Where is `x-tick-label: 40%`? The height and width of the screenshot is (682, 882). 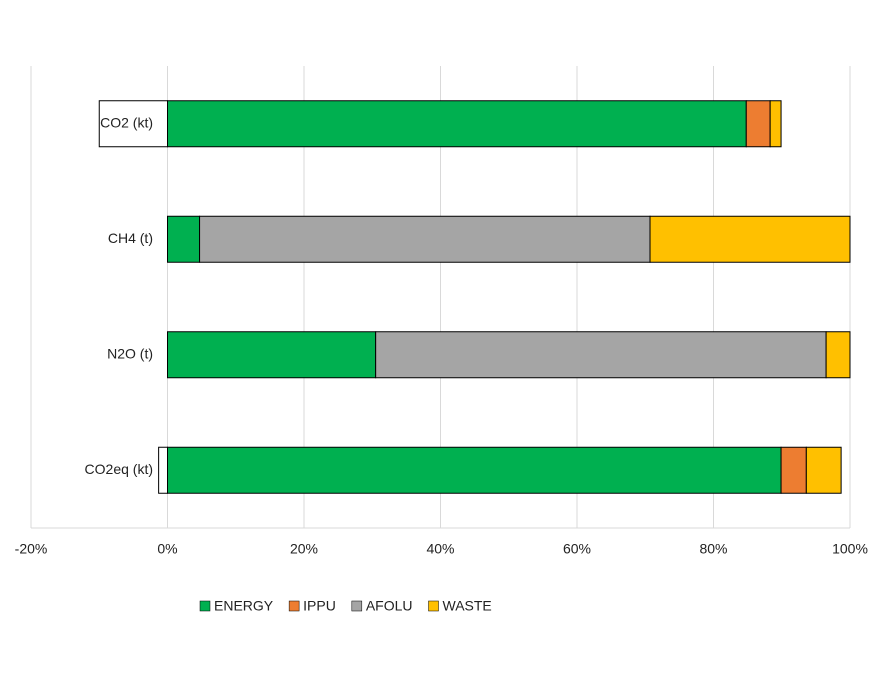
x-tick-label: 40% is located at coordinates (440, 549).